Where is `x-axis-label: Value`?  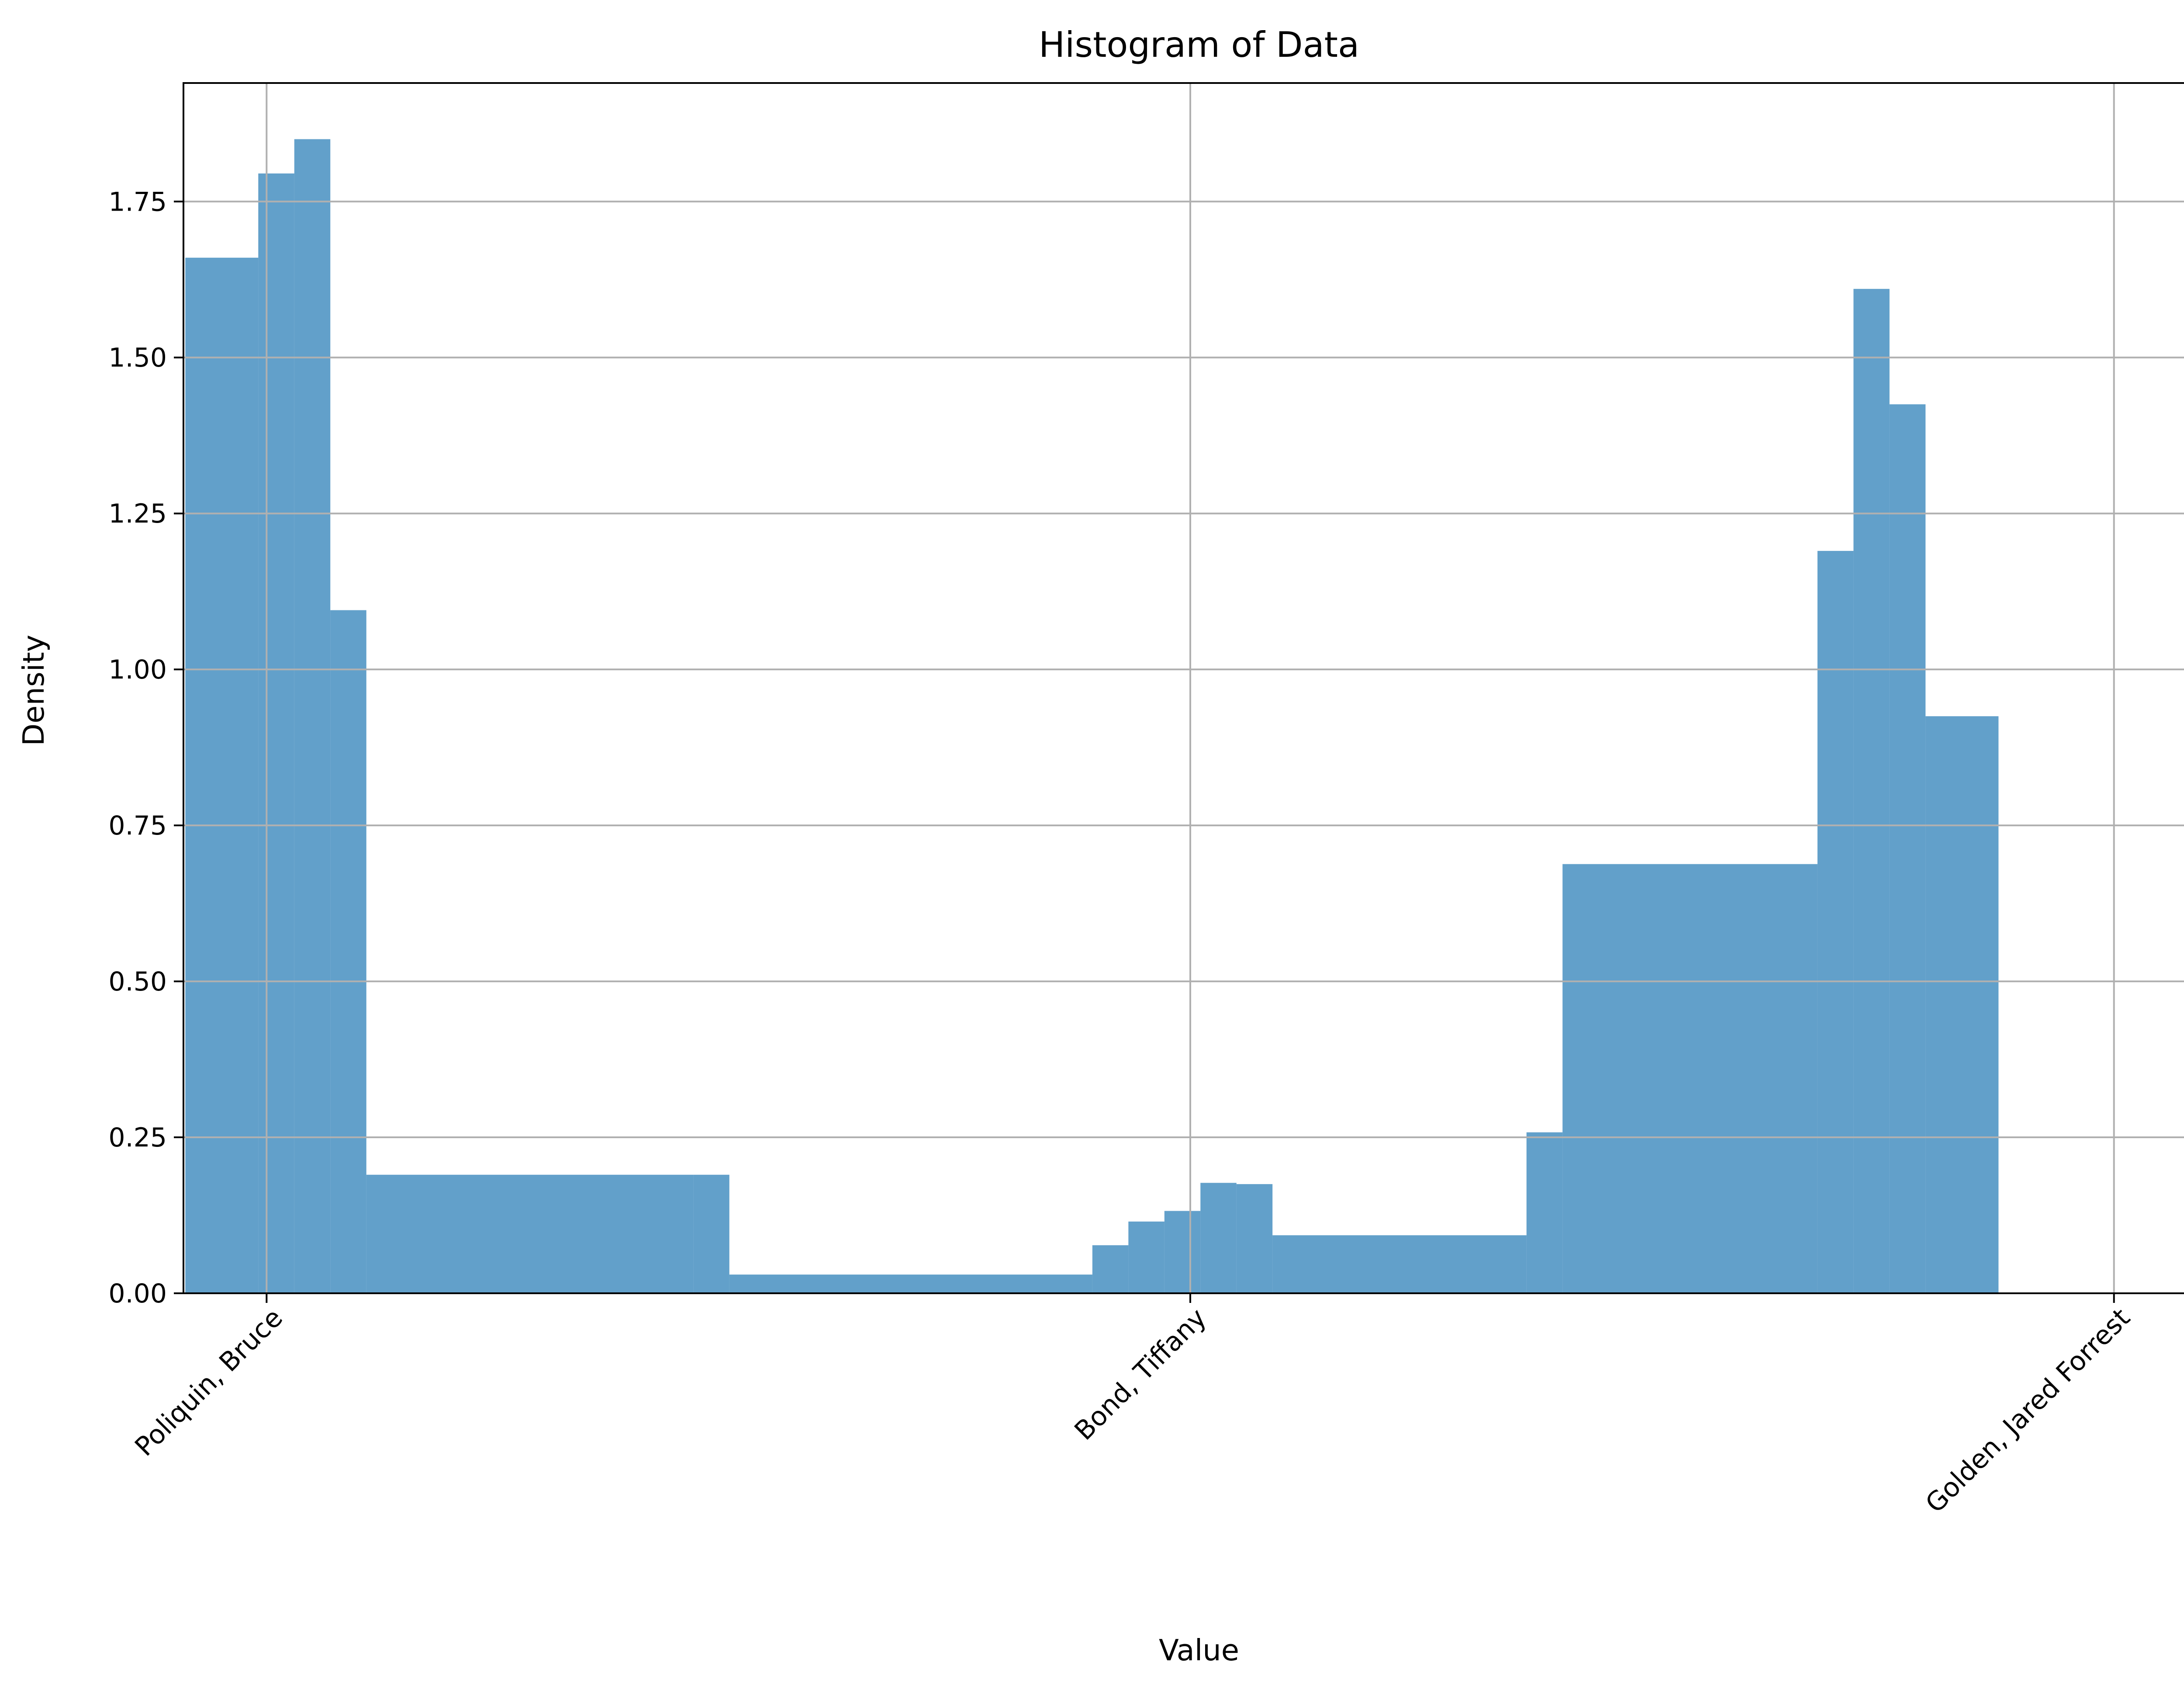
x-axis-label: Value is located at coordinates (1199, 1650).